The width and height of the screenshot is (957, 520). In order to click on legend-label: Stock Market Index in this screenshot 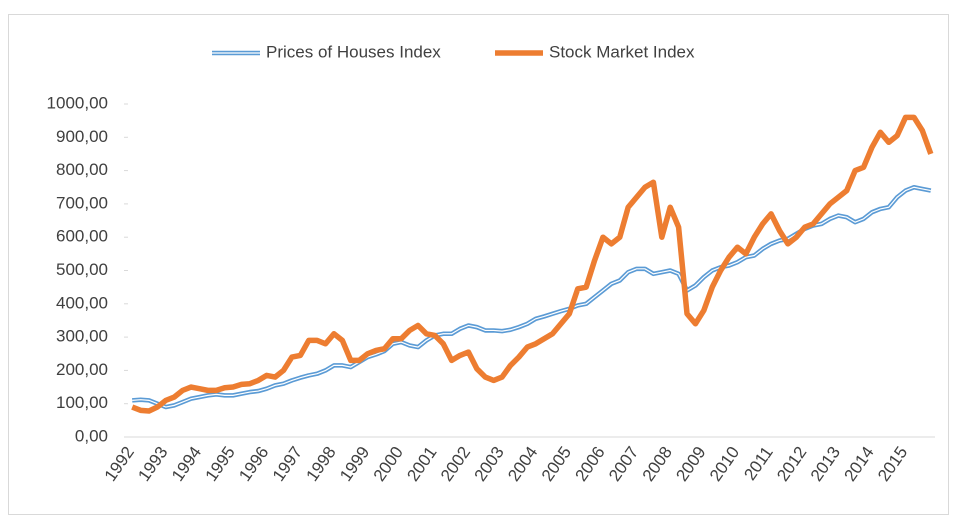, I will do `click(622, 51)`.